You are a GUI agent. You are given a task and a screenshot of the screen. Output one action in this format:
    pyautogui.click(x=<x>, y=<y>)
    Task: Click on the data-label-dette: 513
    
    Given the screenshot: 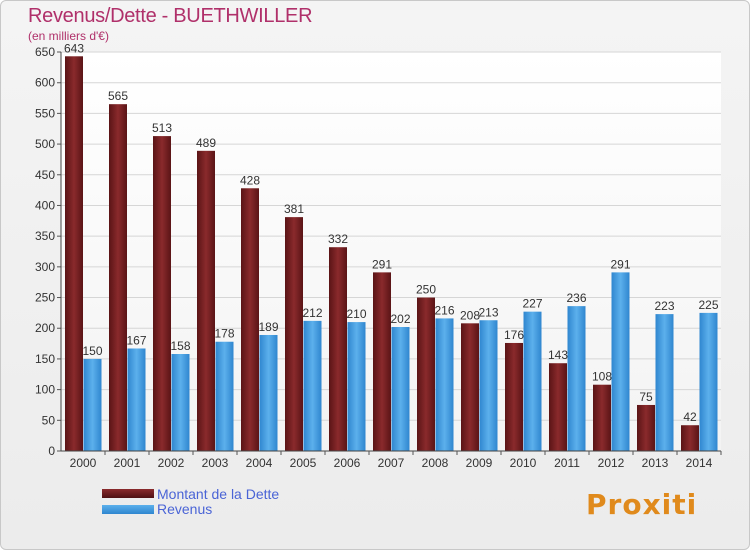 What is the action you would take?
    pyautogui.click(x=162, y=128)
    